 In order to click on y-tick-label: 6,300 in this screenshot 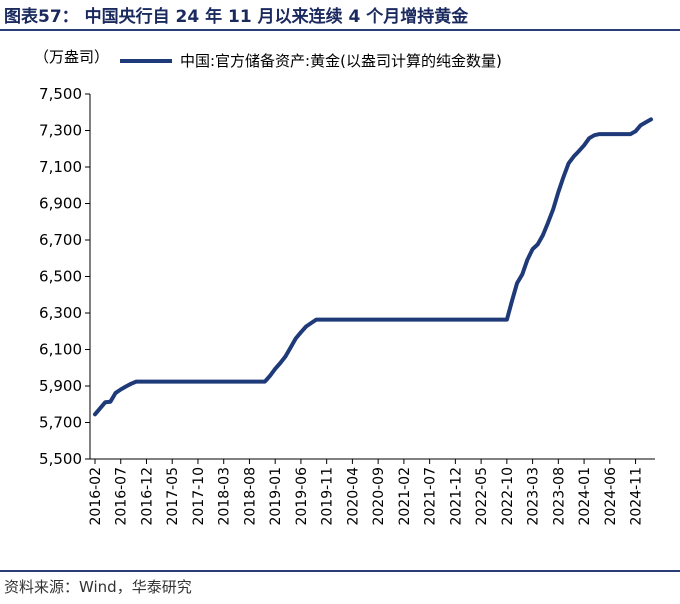, I will do `click(60, 313)`.